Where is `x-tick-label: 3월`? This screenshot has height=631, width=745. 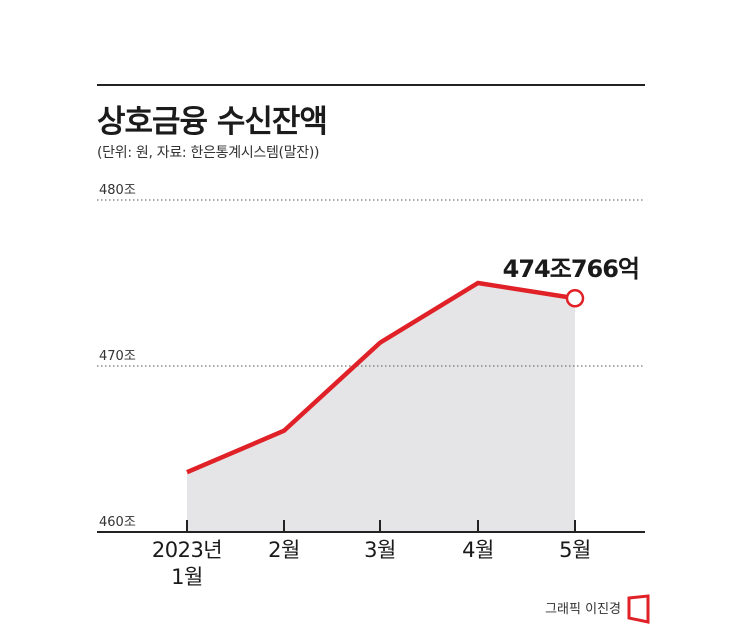 x-tick-label: 3월 is located at coordinates (380, 550).